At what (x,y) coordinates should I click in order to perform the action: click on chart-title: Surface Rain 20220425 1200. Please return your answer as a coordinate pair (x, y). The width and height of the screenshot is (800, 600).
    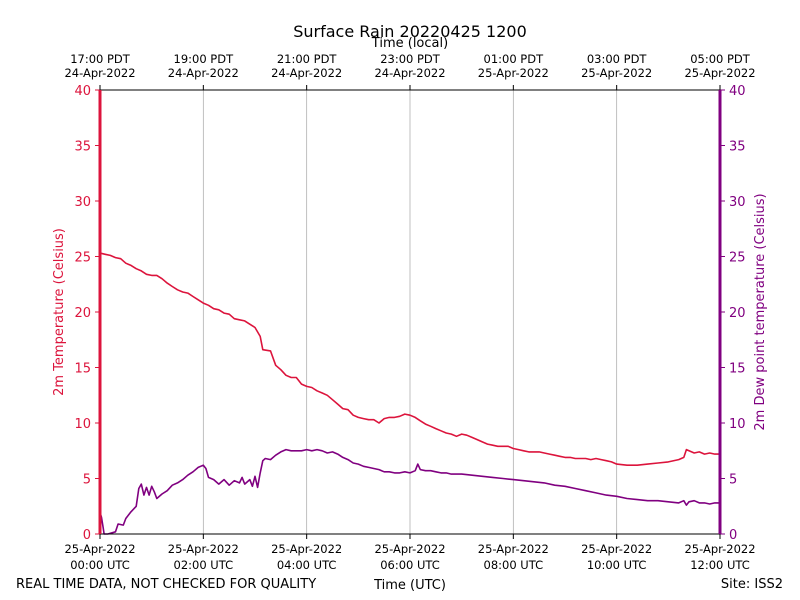
    Looking at the image, I should click on (410, 31).